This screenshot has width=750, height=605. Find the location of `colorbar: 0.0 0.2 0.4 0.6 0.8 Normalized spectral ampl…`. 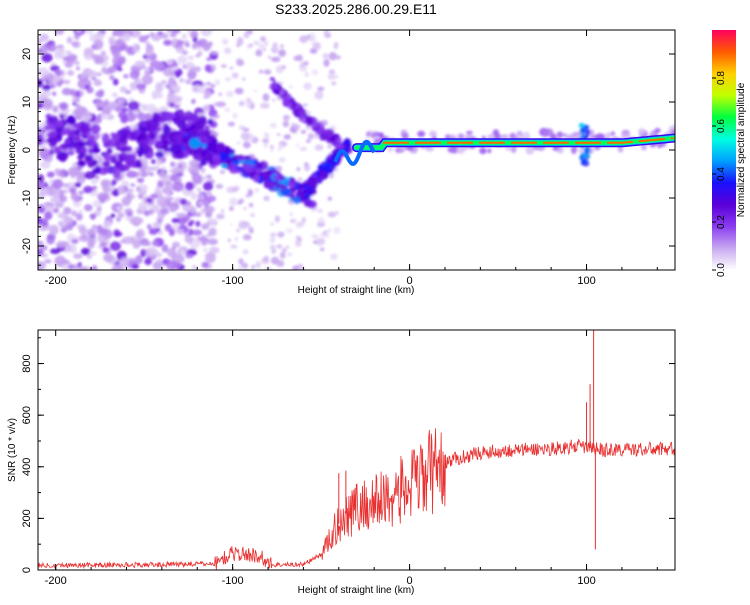

colorbar: 0.0 0.2 0.4 0.6 0.8 Normalized spectral ampl… is located at coordinates (729, 153).